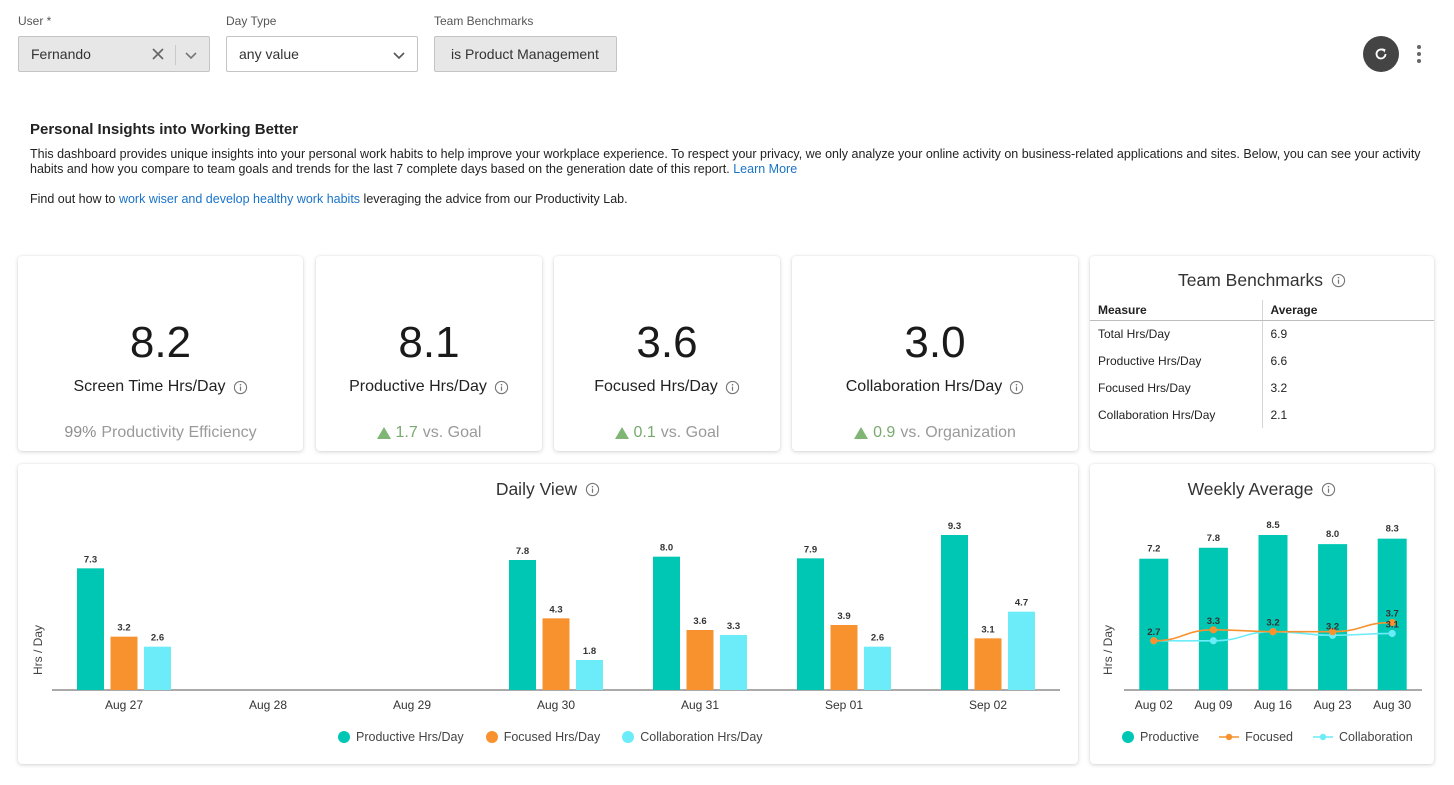 The height and width of the screenshot is (785, 1454). What do you see at coordinates (1332, 626) in the screenshot?
I see `data-label: 3.2` at bounding box center [1332, 626].